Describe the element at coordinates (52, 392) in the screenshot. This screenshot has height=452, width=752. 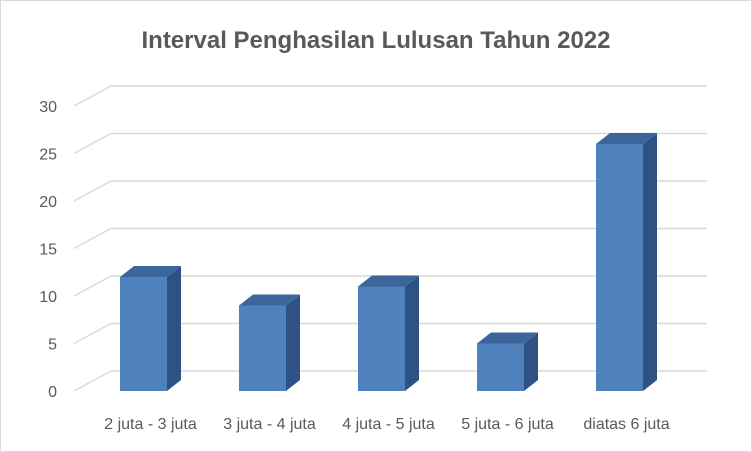
I see `y-tick-label: 0` at that location.